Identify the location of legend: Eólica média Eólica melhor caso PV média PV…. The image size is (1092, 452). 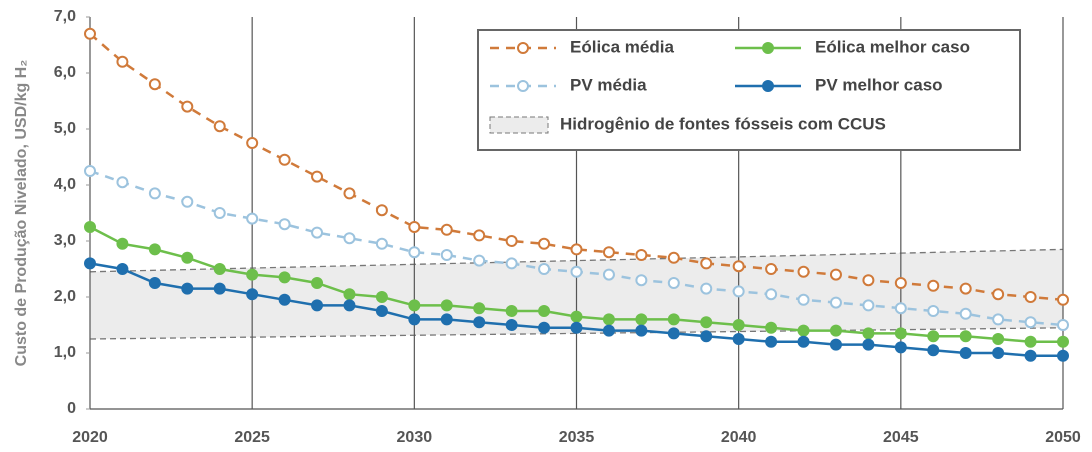
(749, 90).